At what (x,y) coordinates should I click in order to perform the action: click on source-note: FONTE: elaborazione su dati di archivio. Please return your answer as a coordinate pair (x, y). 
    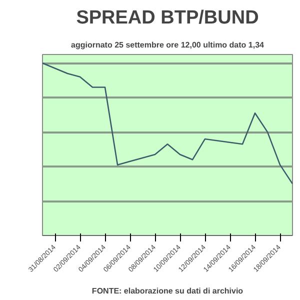
    Looking at the image, I should click on (168, 291).